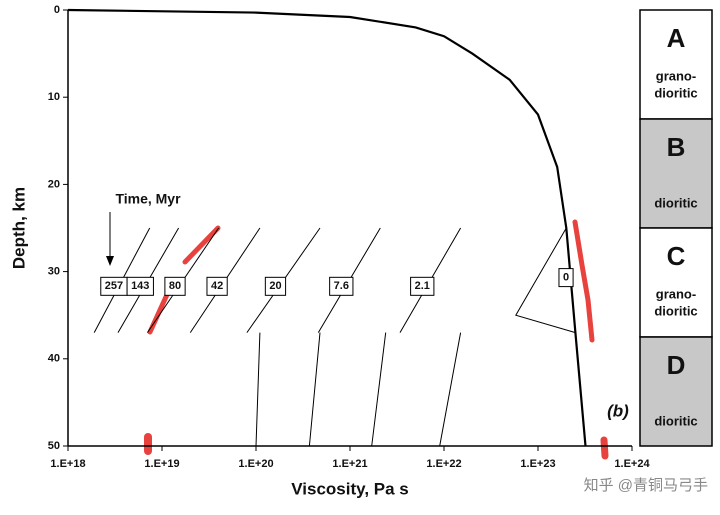 The height and width of the screenshot is (515, 720). Describe the element at coordinates (676, 365) in the screenshot. I see `layer-letter: D` at that location.